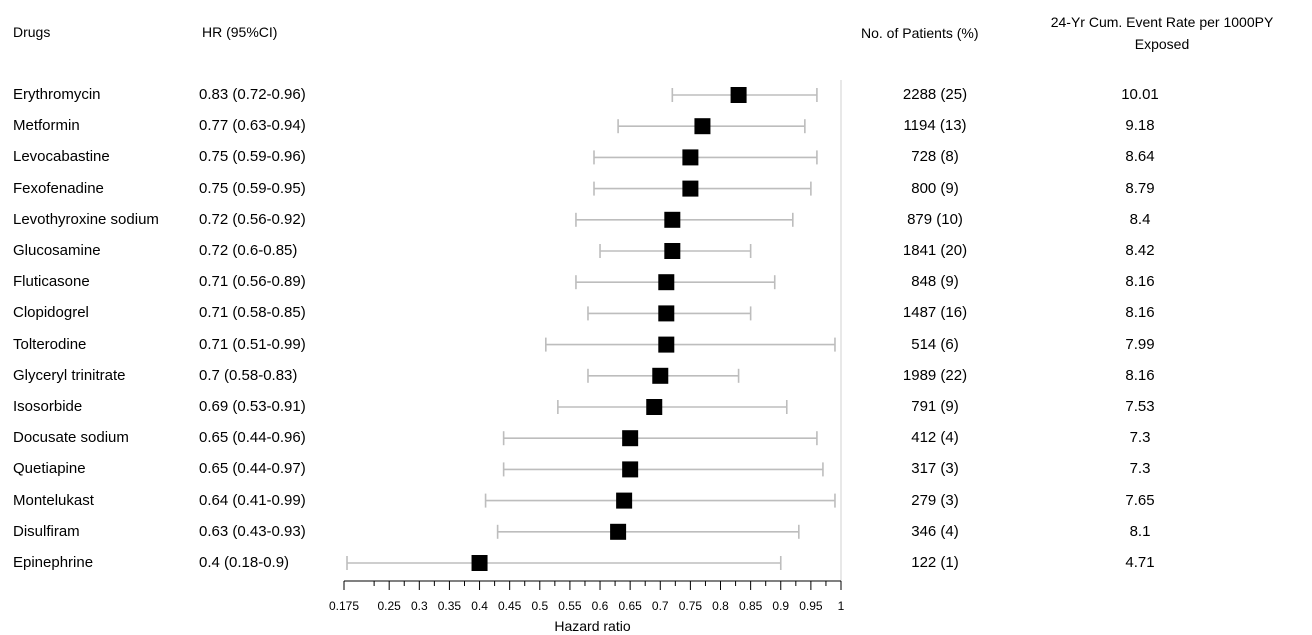  I want to click on drug-name: Fluticasone, so click(51, 282).